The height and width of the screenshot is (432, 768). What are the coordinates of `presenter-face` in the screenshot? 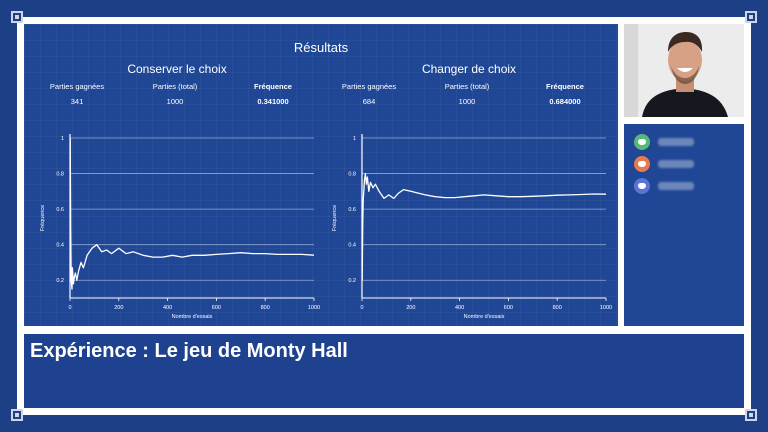 It's located at (685, 60).